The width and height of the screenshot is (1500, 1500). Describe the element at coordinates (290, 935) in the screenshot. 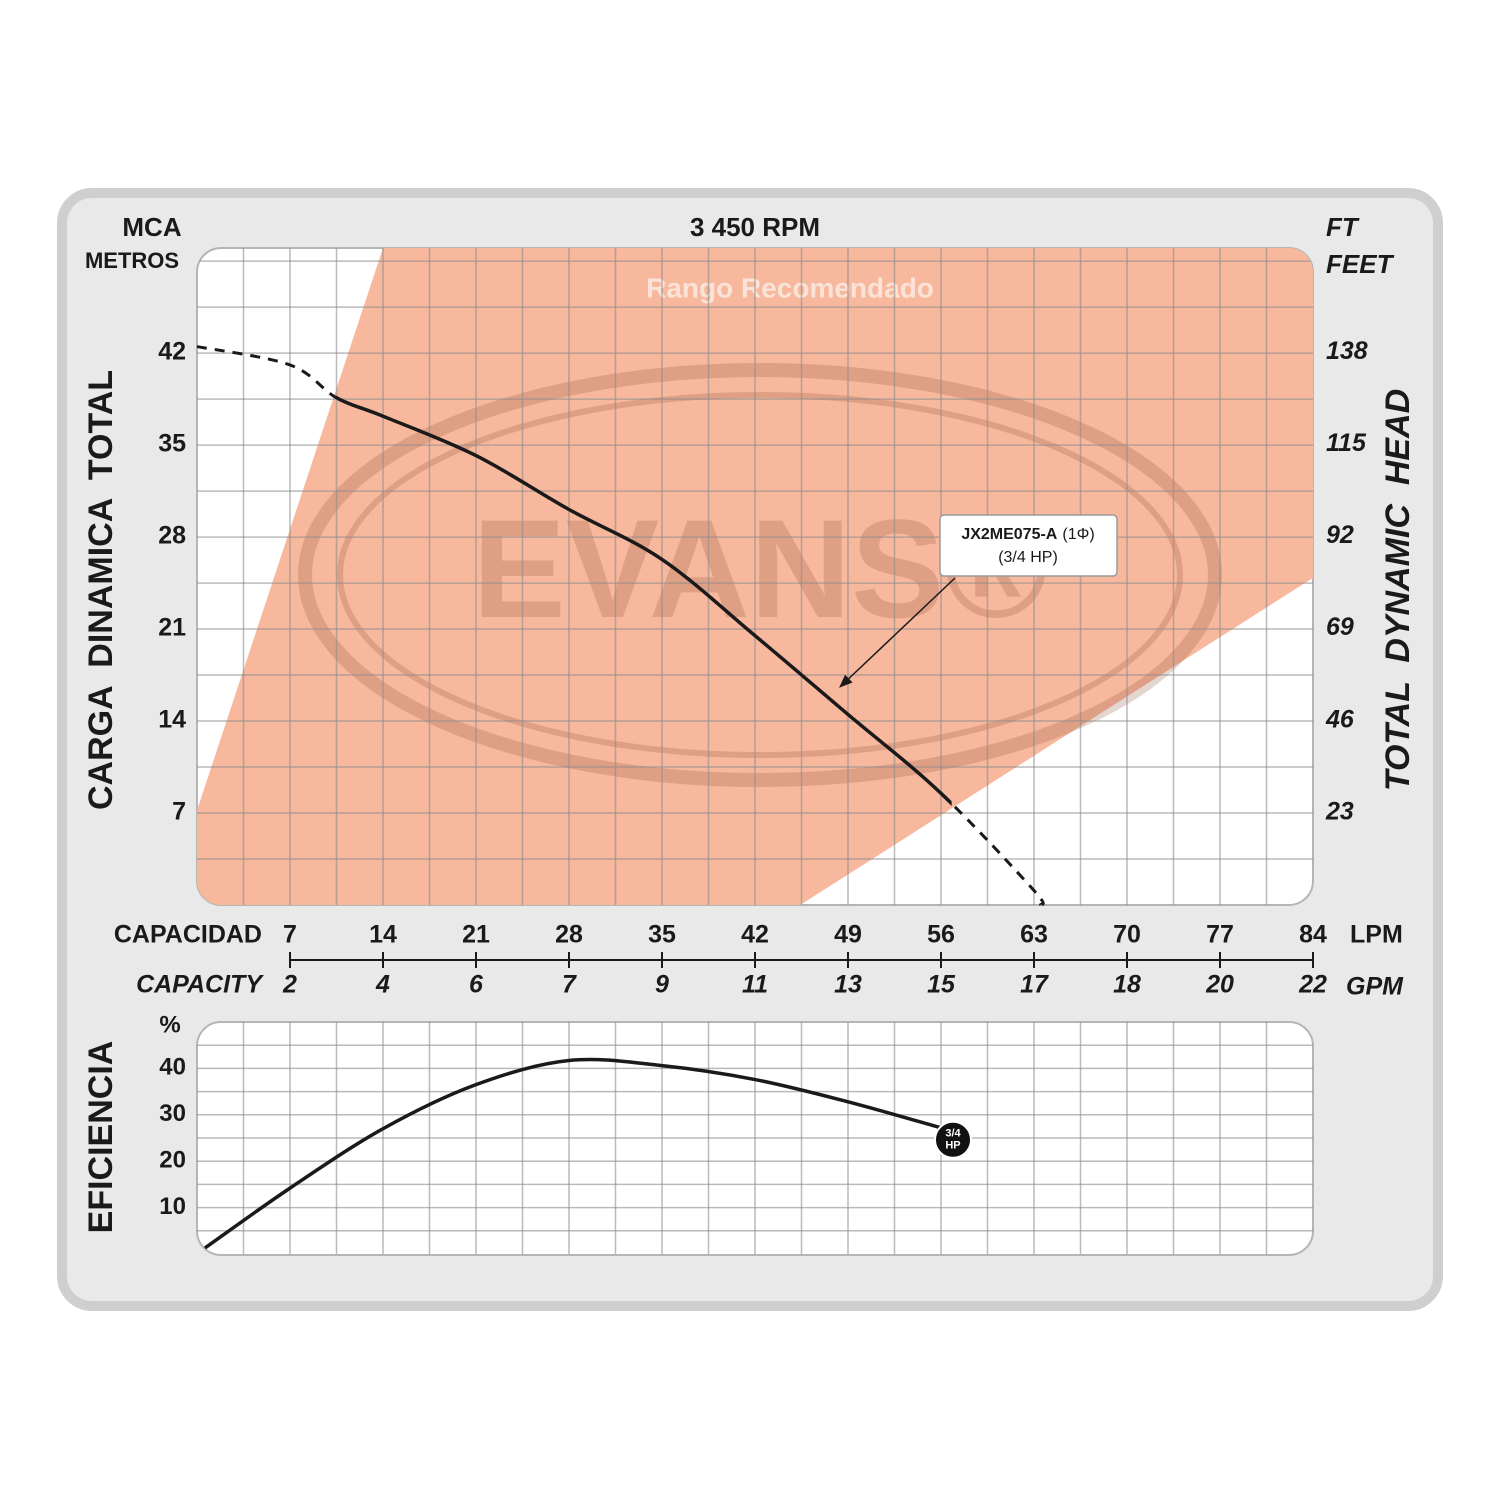

I see `x-tick-label: 7` at that location.